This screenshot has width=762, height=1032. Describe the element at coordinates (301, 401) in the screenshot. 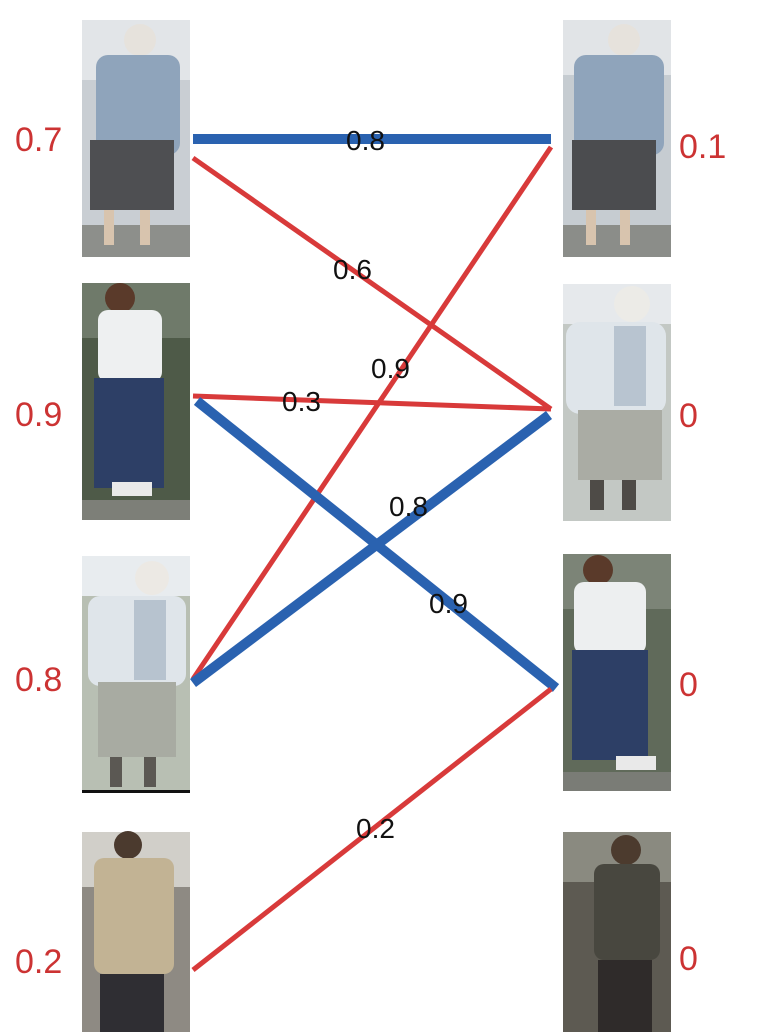

I see `edge-weight-label: 0.3` at that location.